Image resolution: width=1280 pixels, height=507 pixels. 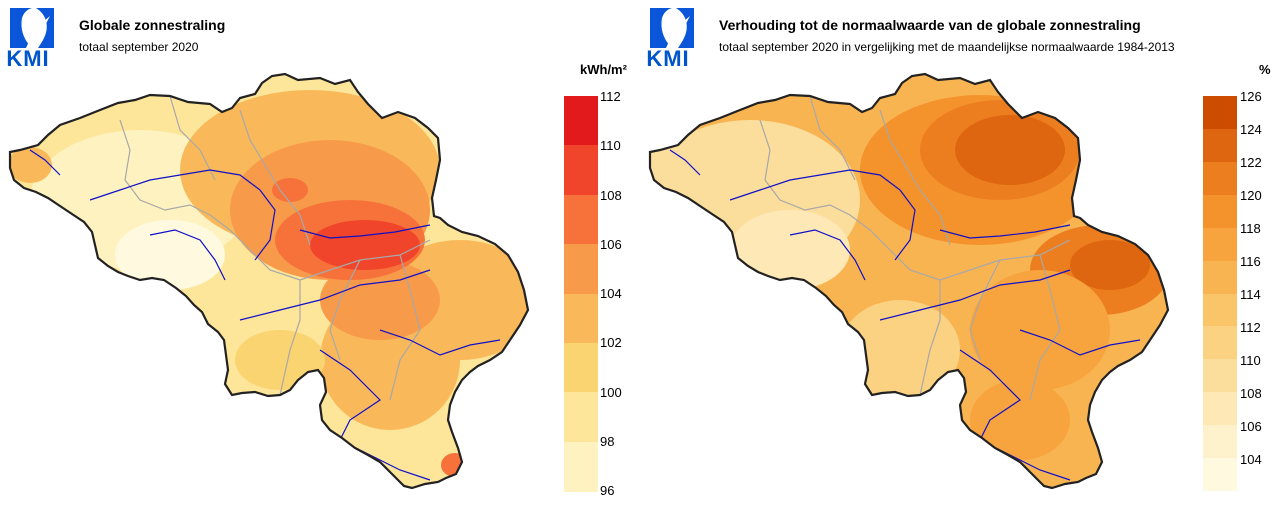 I want to click on legend-unit: kWh/m², so click(x=603, y=69).